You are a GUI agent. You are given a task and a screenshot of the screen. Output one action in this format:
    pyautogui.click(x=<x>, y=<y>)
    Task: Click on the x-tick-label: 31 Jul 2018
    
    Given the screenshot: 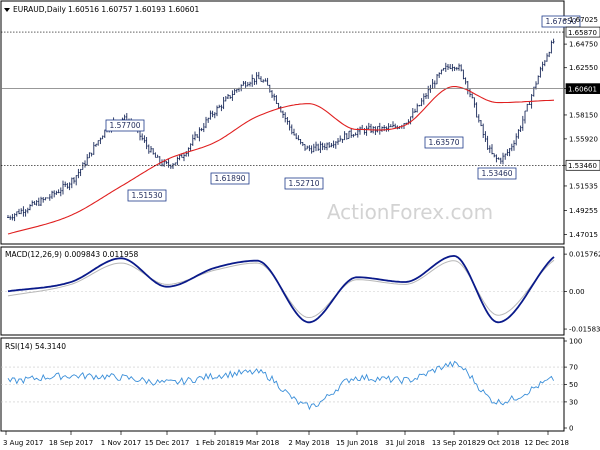 What is the action you would take?
    pyautogui.click(x=405, y=443)
    